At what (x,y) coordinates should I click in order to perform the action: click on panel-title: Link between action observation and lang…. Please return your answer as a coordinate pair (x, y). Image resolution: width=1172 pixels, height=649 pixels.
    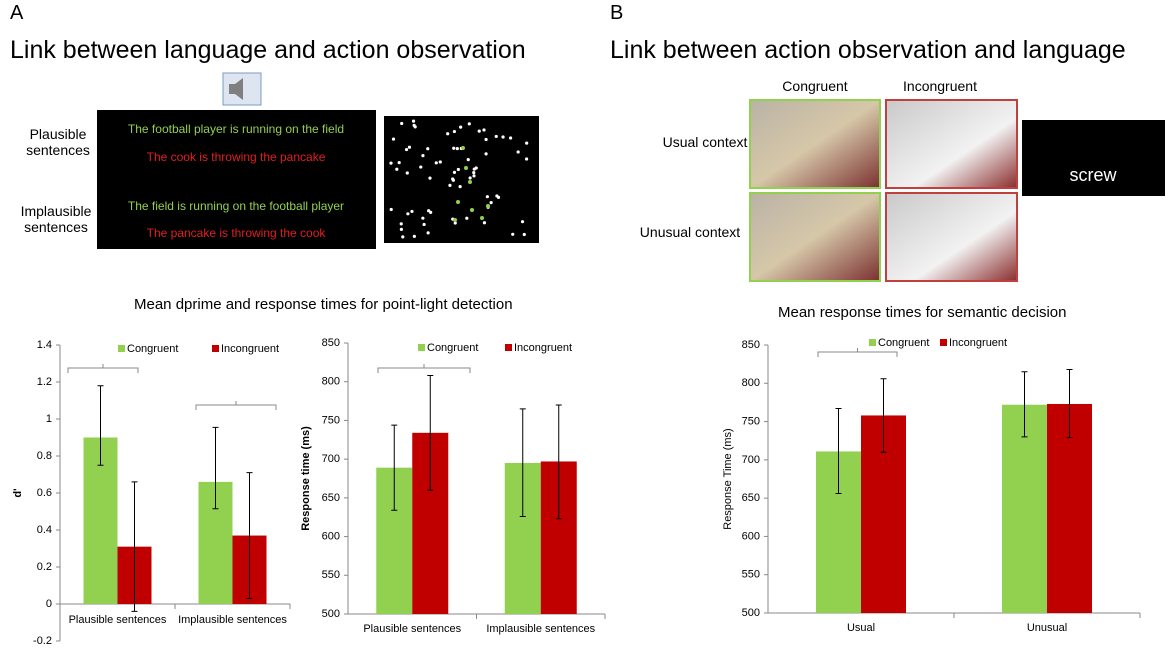
    Looking at the image, I should click on (868, 50).